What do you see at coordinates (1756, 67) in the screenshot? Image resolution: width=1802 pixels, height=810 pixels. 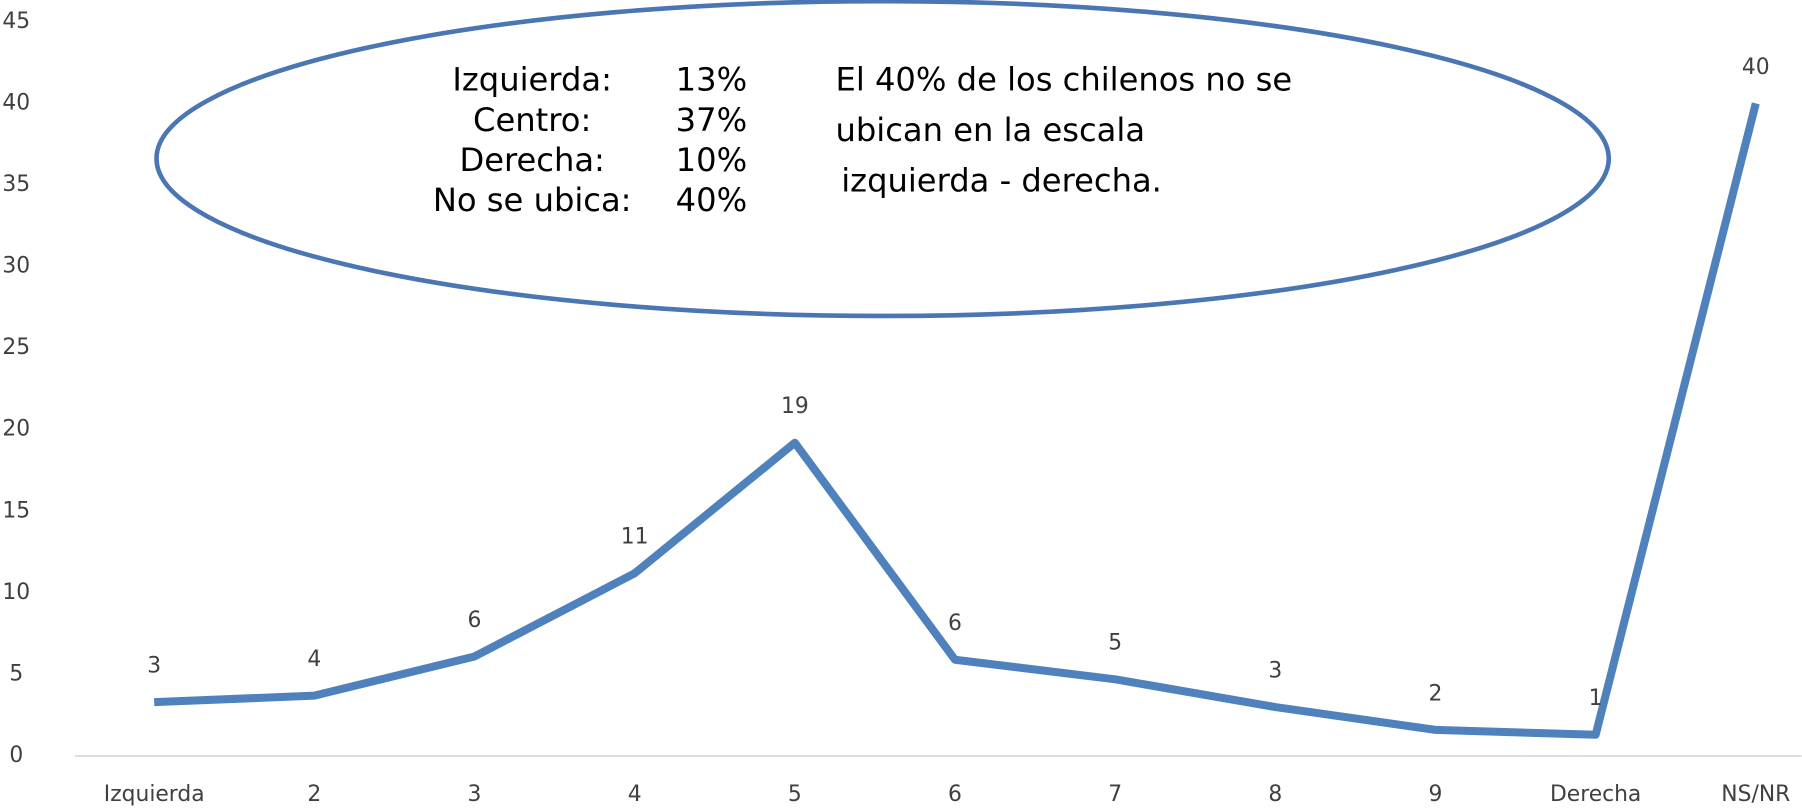 I see `data-label: 40` at bounding box center [1756, 67].